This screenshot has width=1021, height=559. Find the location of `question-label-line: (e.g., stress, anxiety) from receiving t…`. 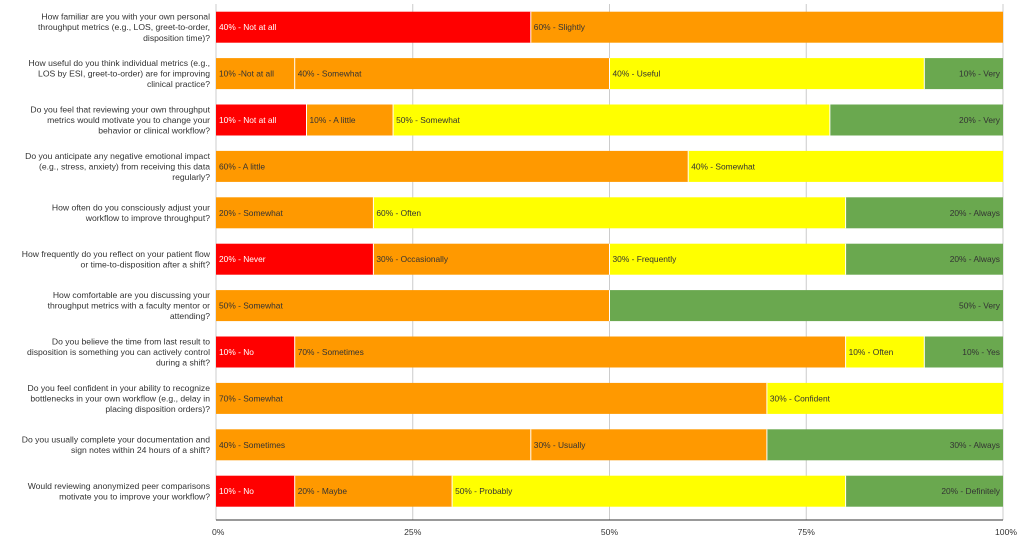

question-label-line: (e.g., stress, anxiety) from receiving t… is located at coordinates (124, 166).